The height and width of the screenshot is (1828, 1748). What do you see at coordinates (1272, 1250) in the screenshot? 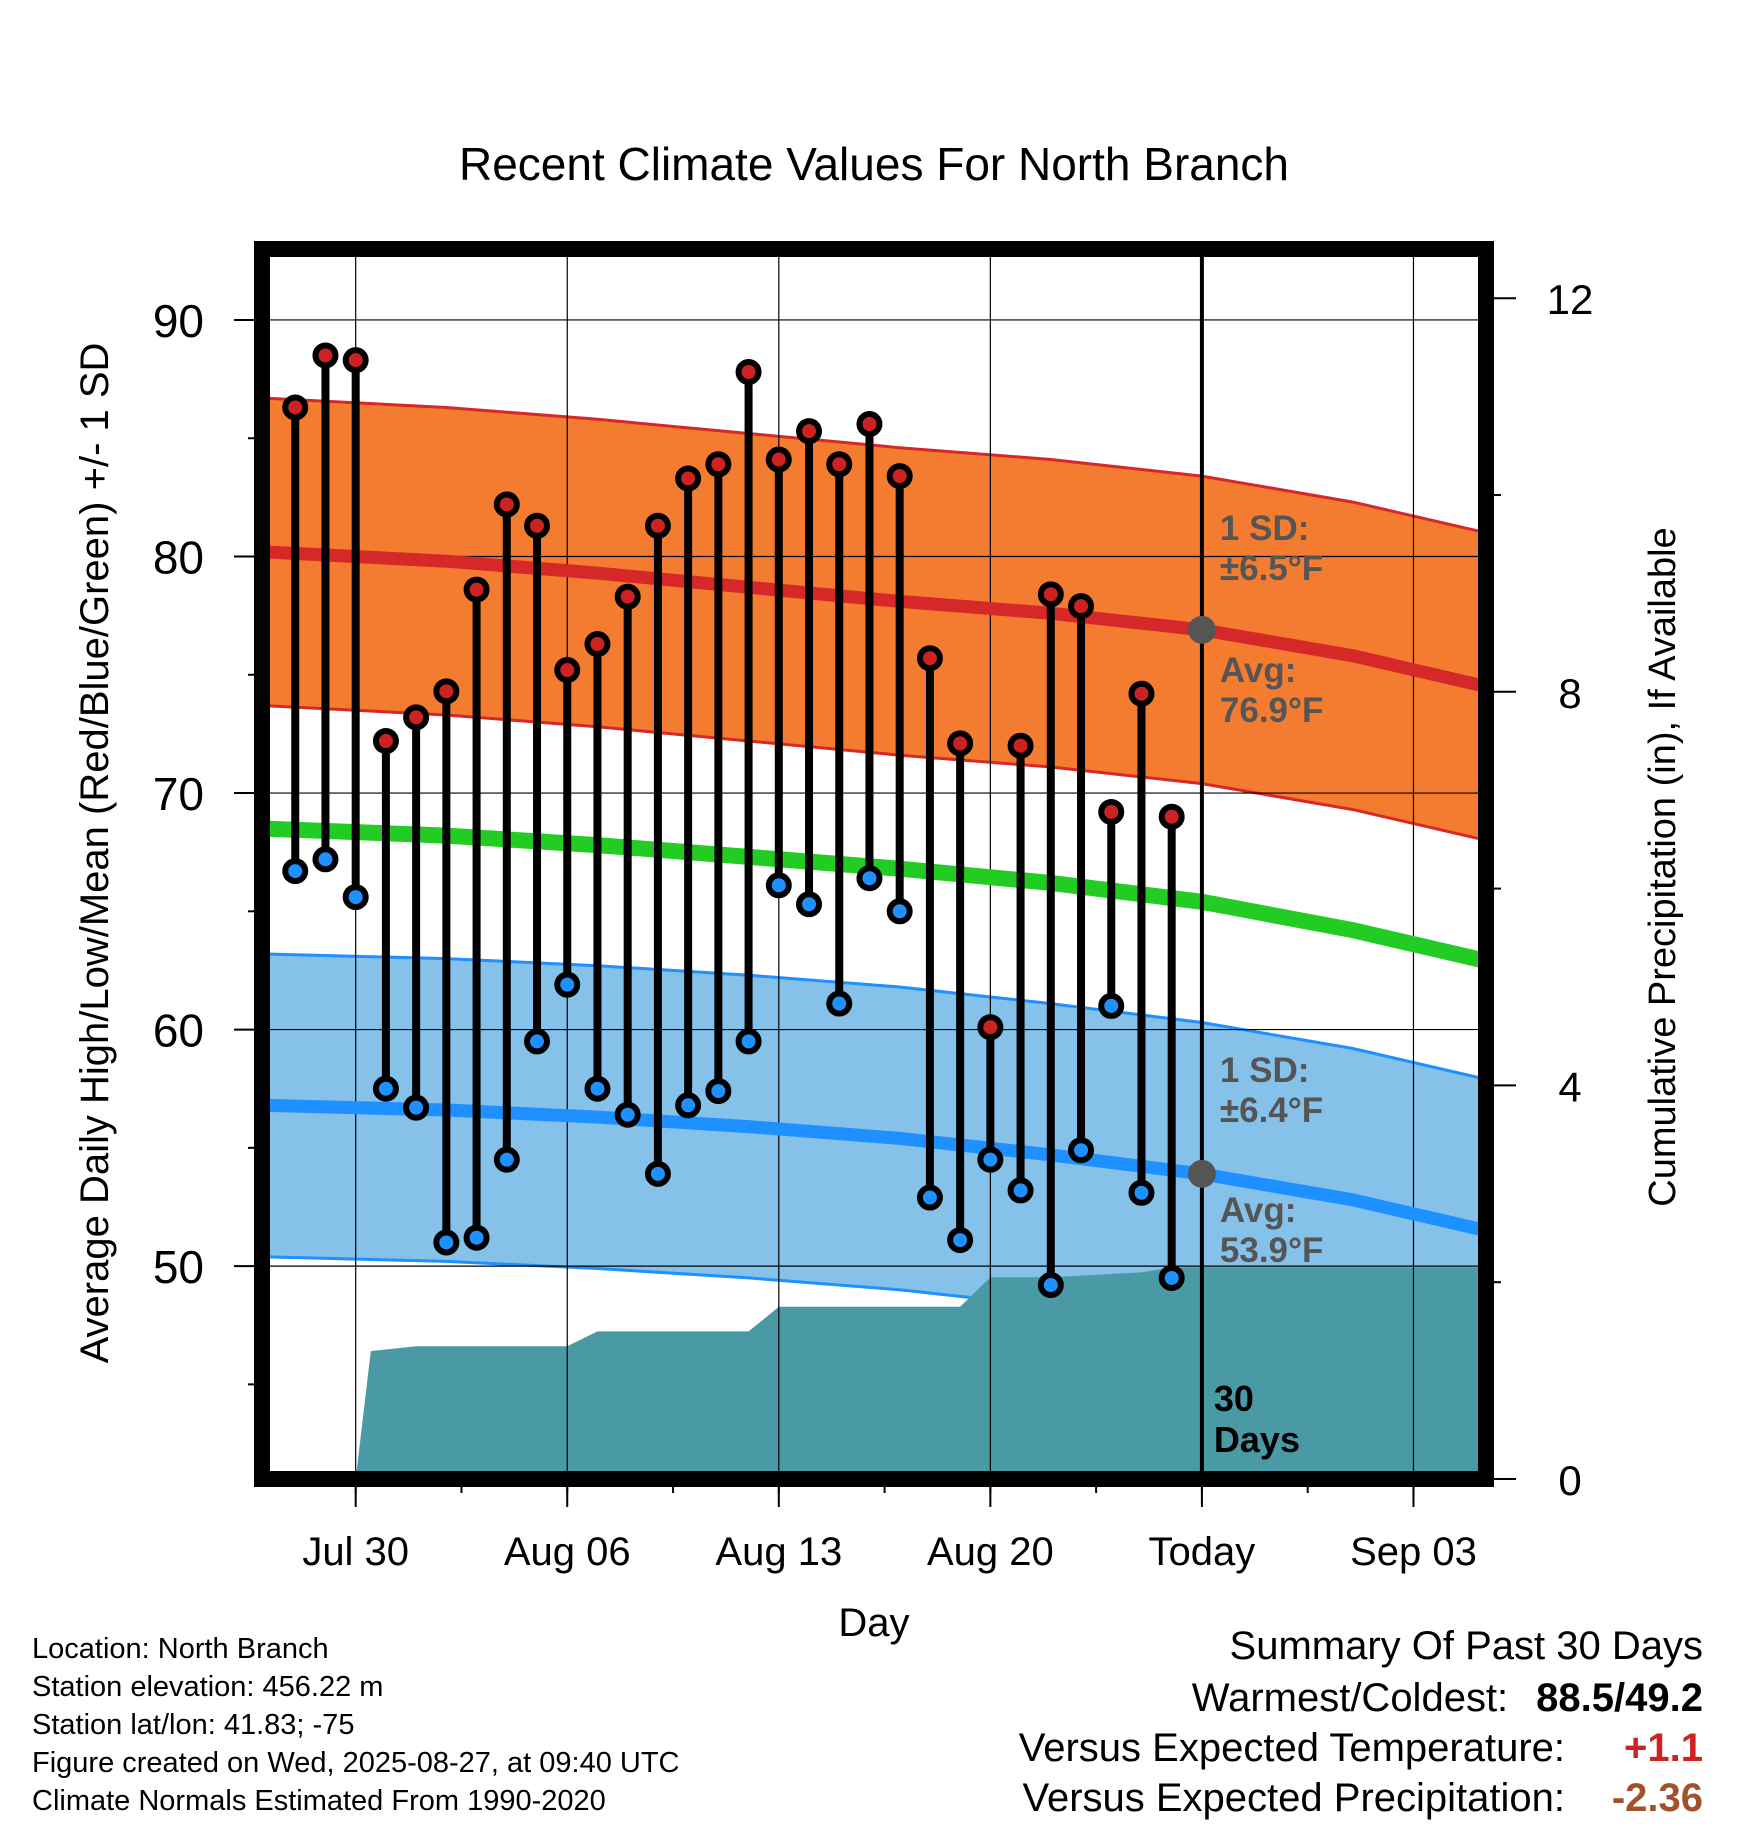
I see `low-avg-annotation-line2: 53.9°F` at bounding box center [1272, 1250].